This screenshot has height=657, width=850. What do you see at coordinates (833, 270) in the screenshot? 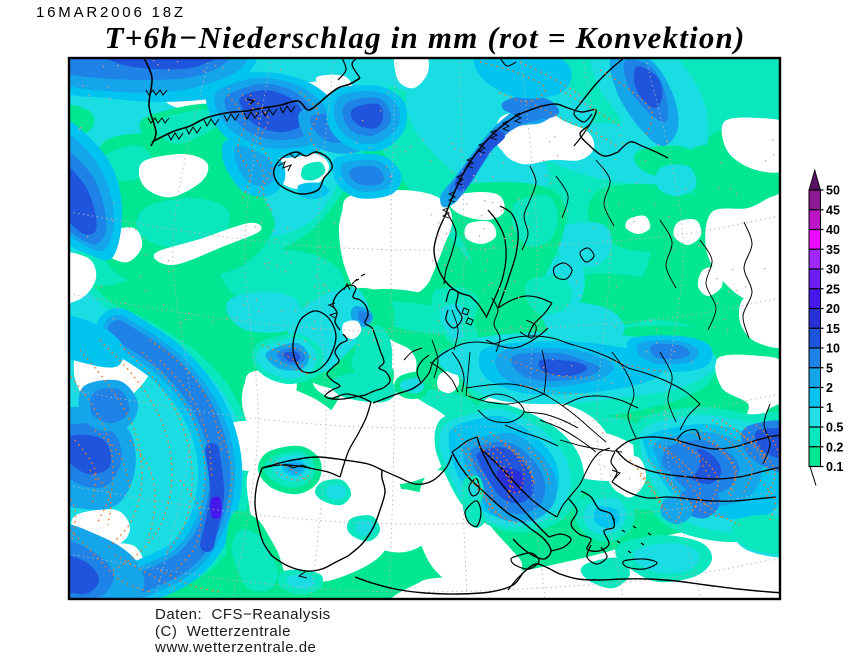
I see `svg-text: 30` at bounding box center [833, 270].